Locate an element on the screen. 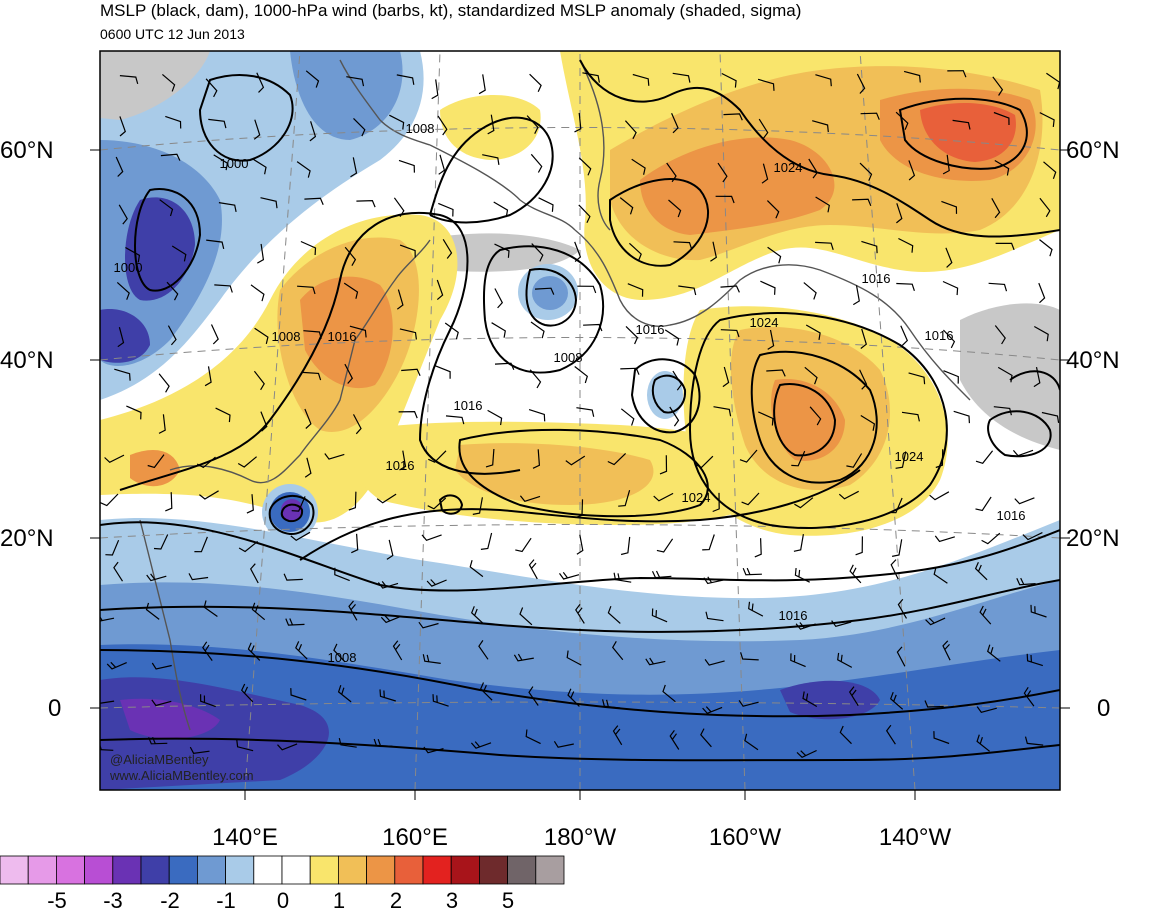 This screenshot has height=914, width=1160. lat-label-right-40n: 40°N is located at coordinates (1093, 360).